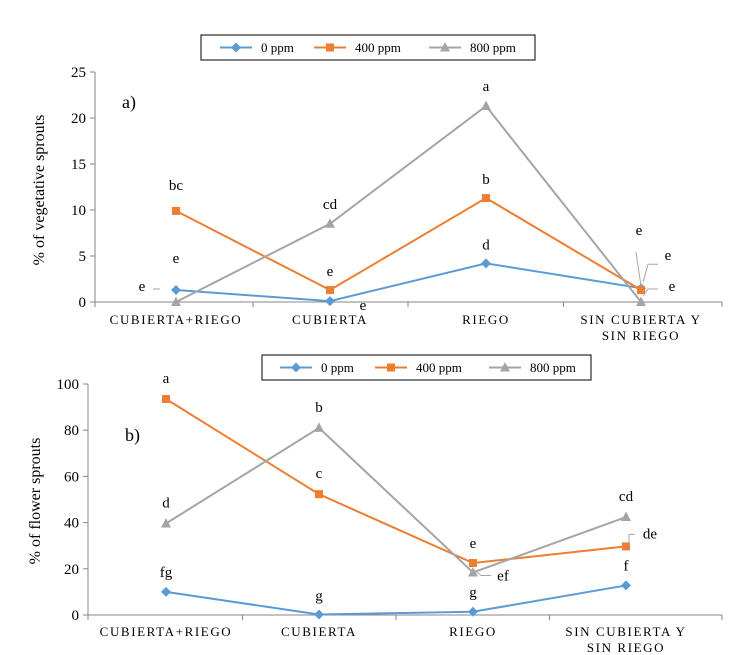 This screenshot has width=735, height=655. I want to click on chart-a-ytick-label: 0, so click(83, 303).